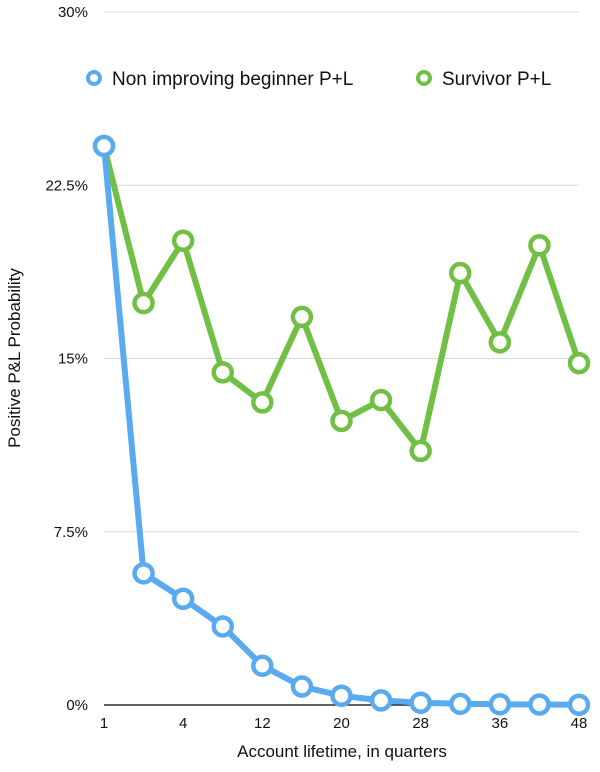 The width and height of the screenshot is (600, 772). I want to click on y-axis-ticks: 0% 7.5% 15% 22.5% 30%, so click(66, 359).